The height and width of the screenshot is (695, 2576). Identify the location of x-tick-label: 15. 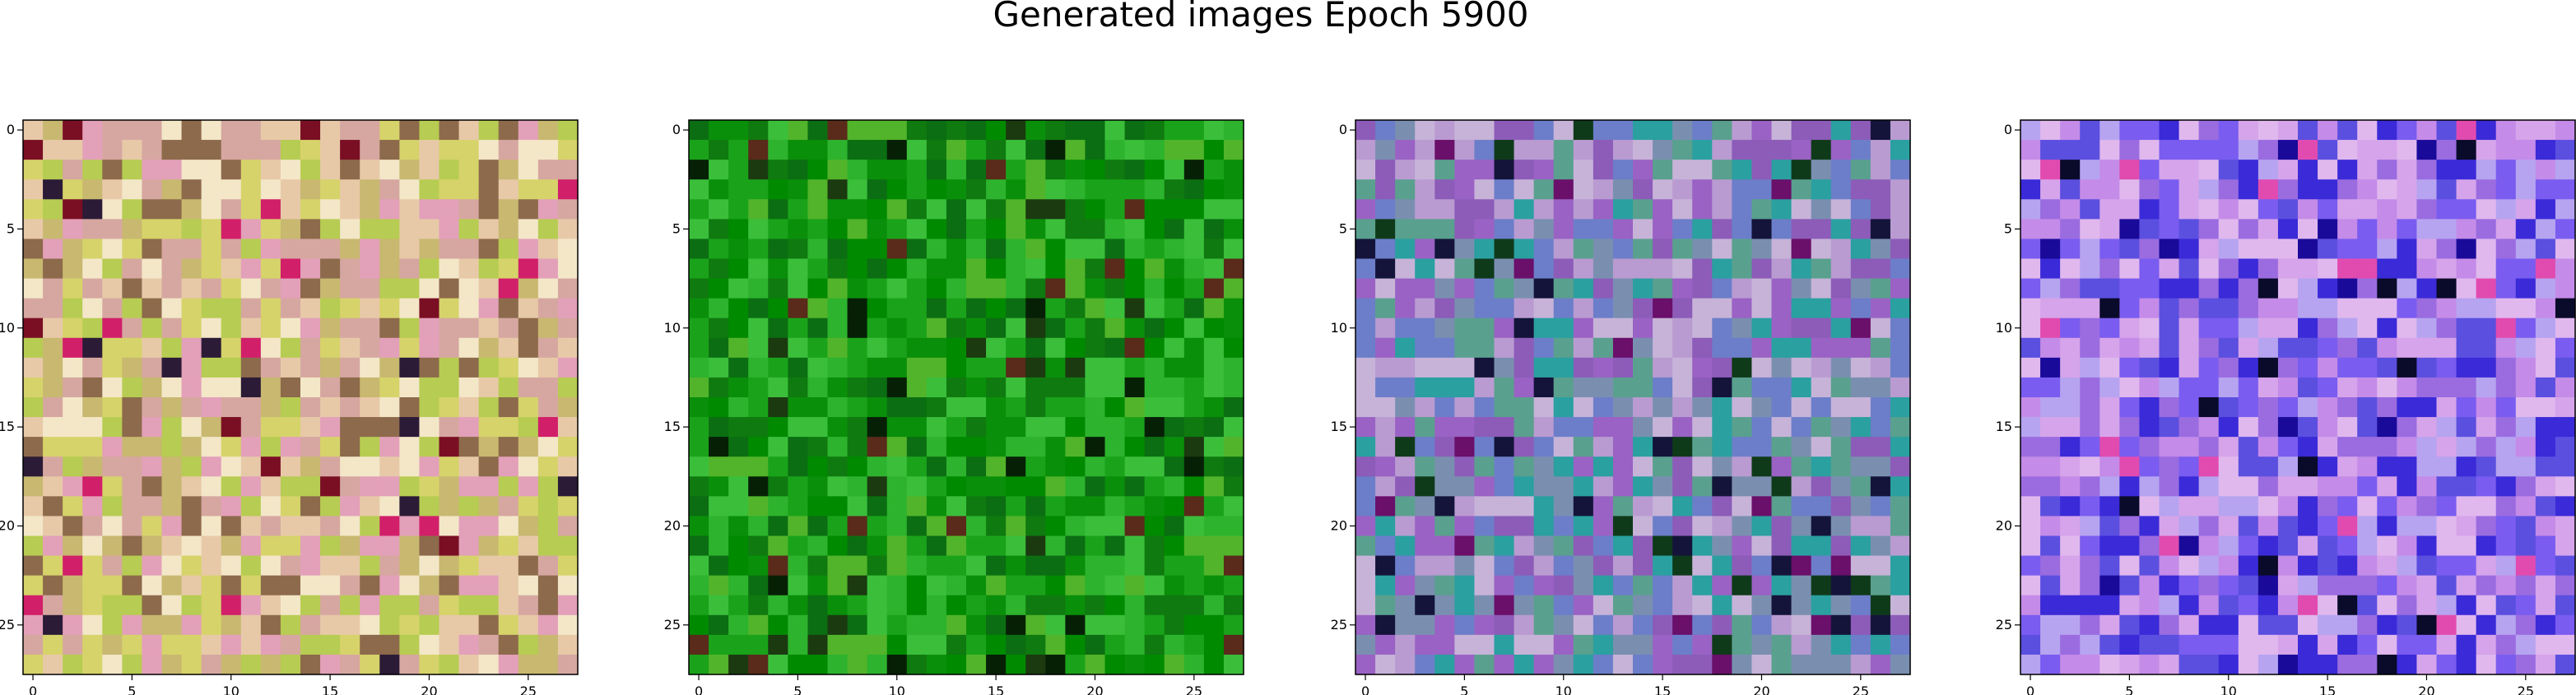
(1662, 689).